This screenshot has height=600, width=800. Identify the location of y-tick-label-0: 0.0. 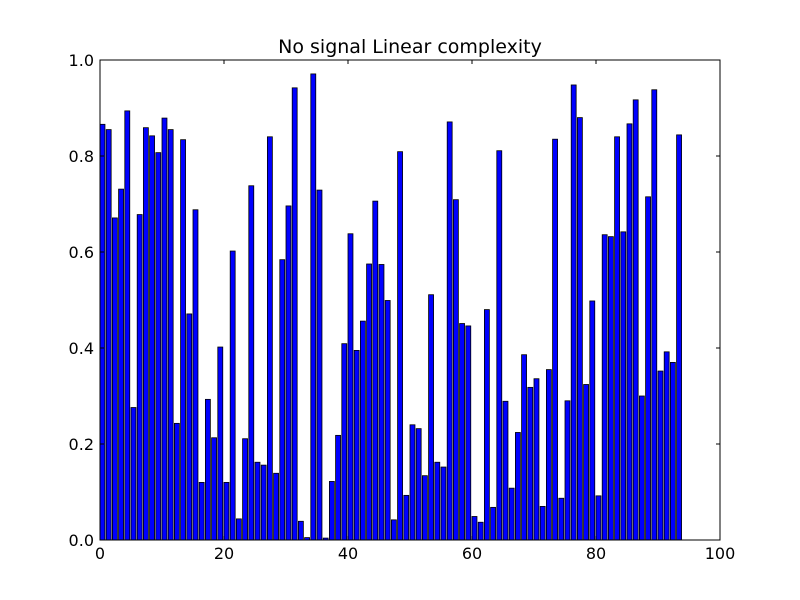
(81, 540).